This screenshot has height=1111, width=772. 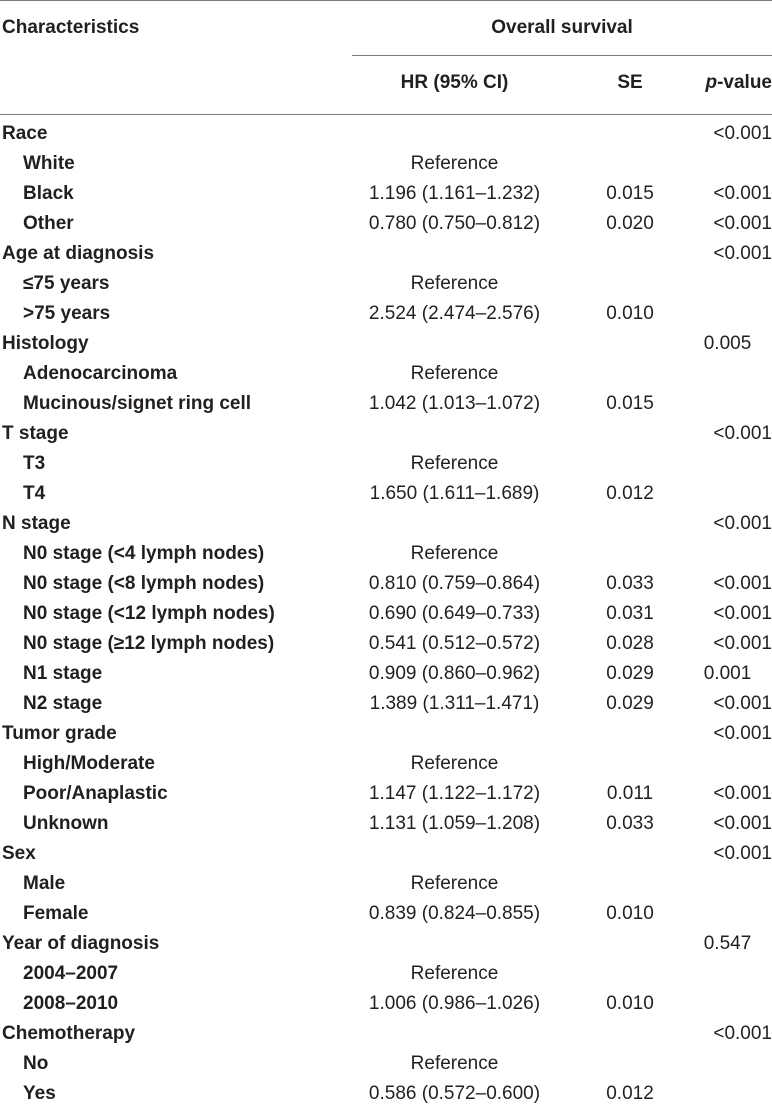 What do you see at coordinates (454, 643) in the screenshot?
I see `hr-cell: 0.541 (0.512–0.572)` at bounding box center [454, 643].